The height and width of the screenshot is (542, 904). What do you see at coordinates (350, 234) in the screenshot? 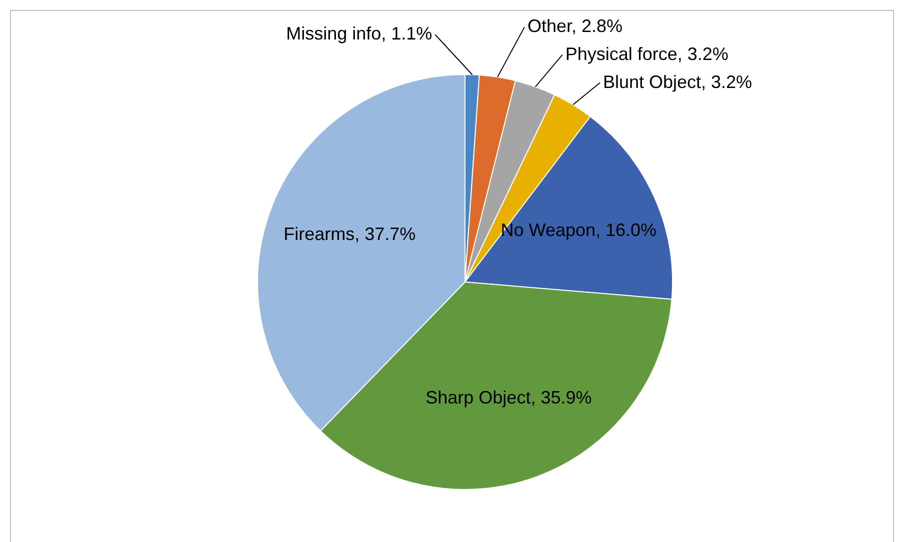
I see `slice-label: Firearms, 37.7%` at bounding box center [350, 234].